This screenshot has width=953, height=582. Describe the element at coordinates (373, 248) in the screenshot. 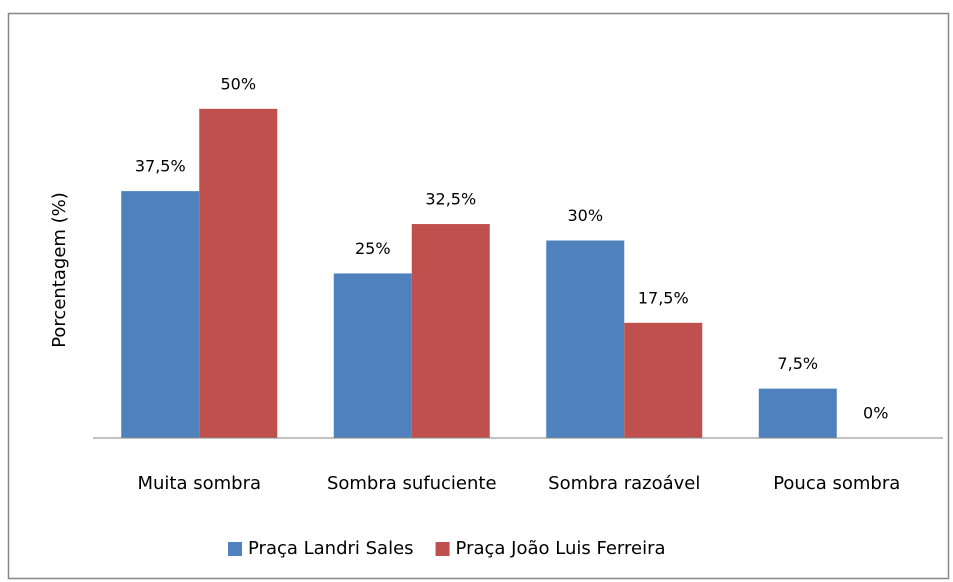

I see `data-label: 25%` at that location.